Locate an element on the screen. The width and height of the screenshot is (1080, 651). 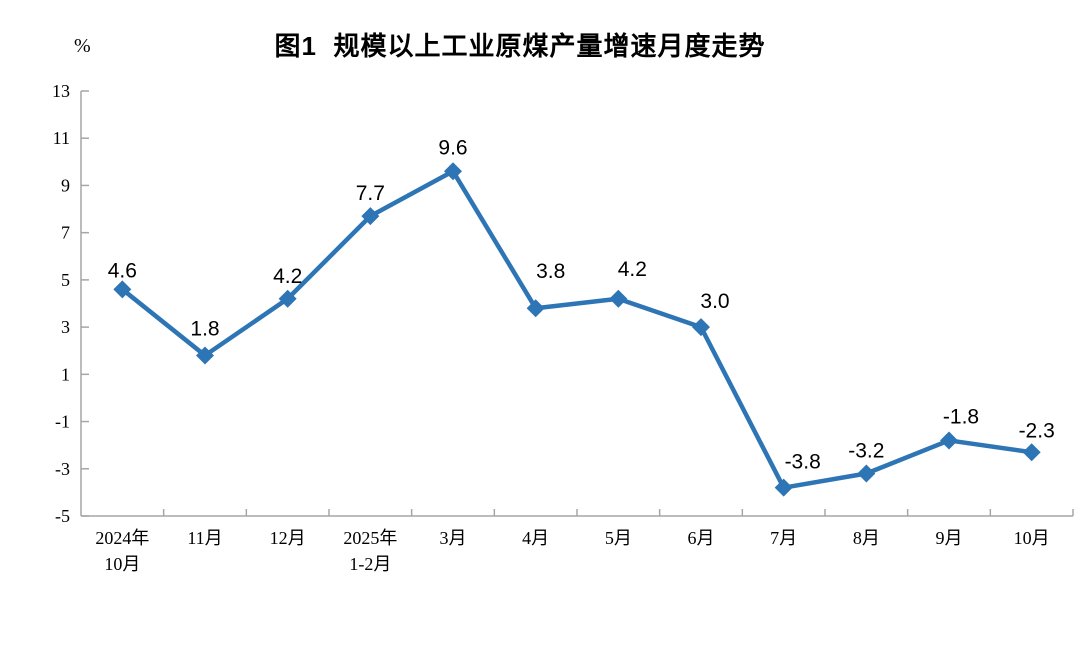
data-point-label: 9.6 is located at coordinates (452, 147).